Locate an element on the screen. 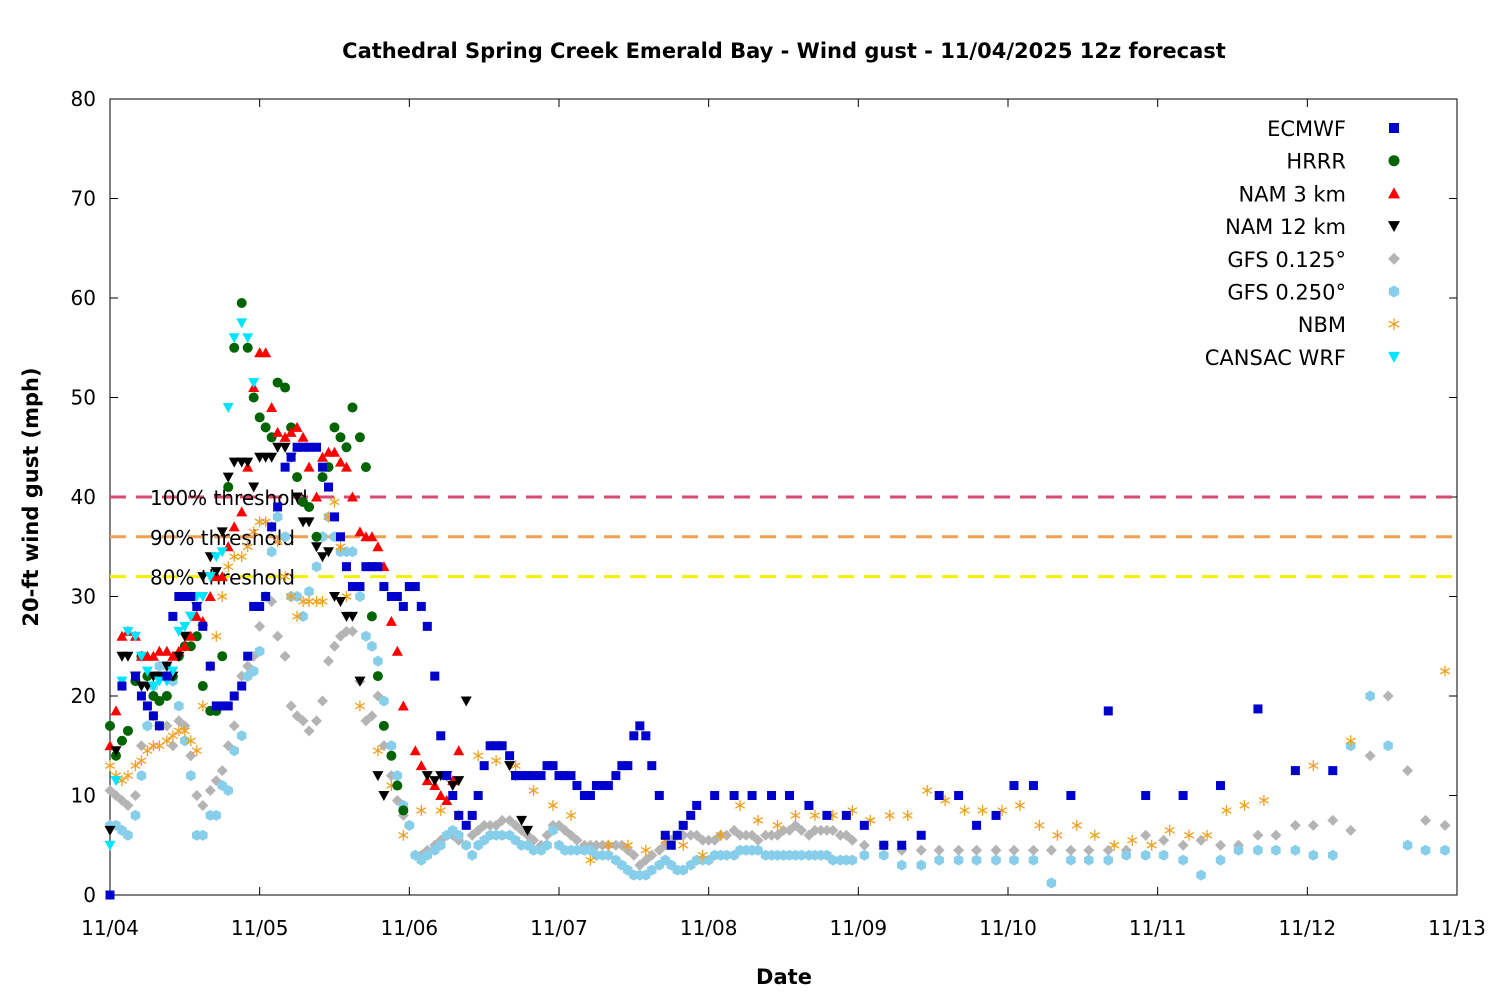  x-tick-label: 11/06 is located at coordinates (410, 928).